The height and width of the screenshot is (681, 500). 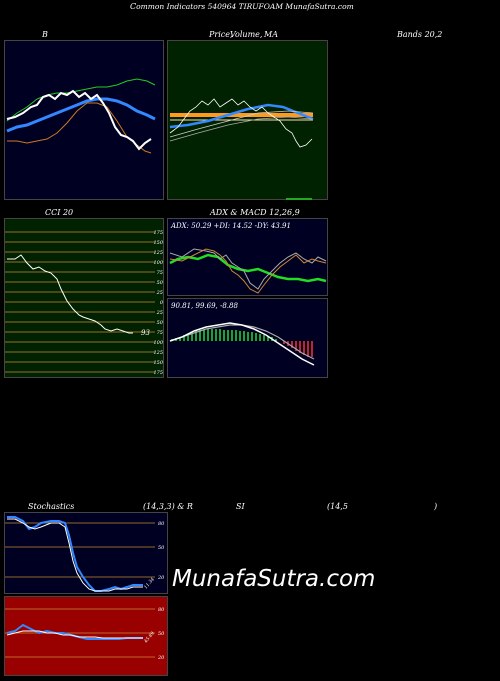 I want to click on lower-band-line, so click(x=79, y=128).